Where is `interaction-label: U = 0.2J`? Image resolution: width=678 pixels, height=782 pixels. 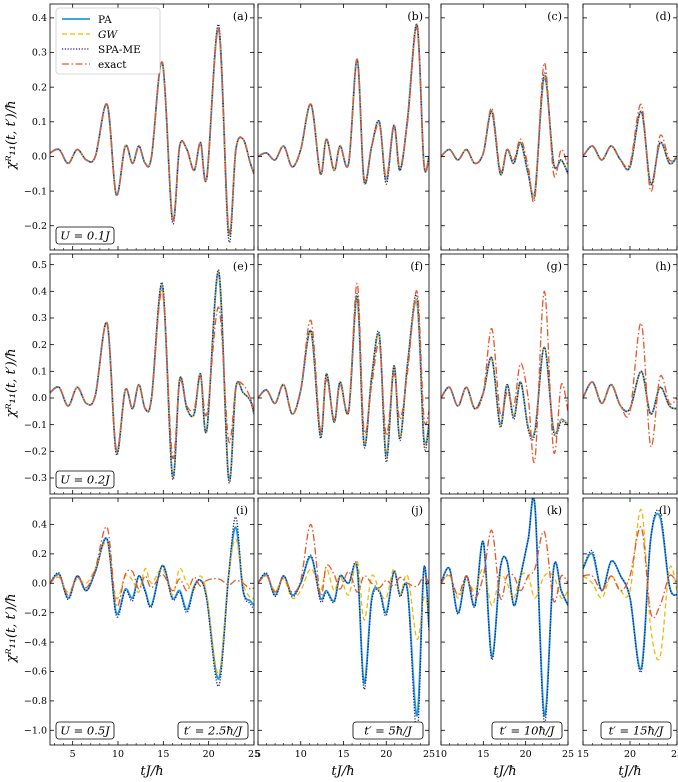 interaction-label: U = 0.2J is located at coordinates (85, 480).